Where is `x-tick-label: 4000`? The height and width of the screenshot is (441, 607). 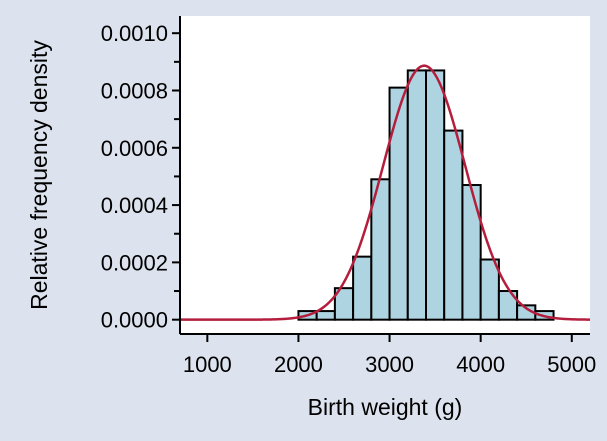 x-tick-label: 4000 is located at coordinates (480, 364).